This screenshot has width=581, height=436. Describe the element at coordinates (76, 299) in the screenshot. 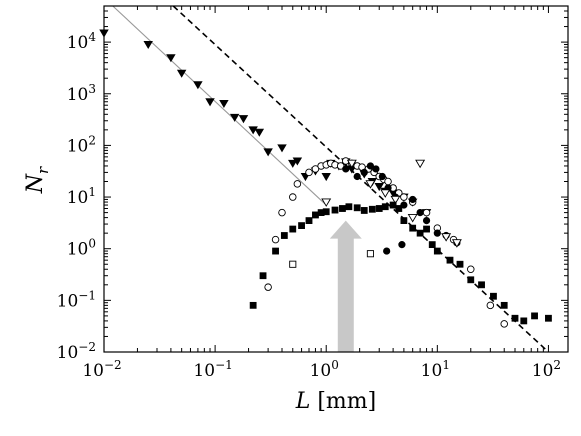

I see `y-tick-label-1: 10⁻¹` at that location.